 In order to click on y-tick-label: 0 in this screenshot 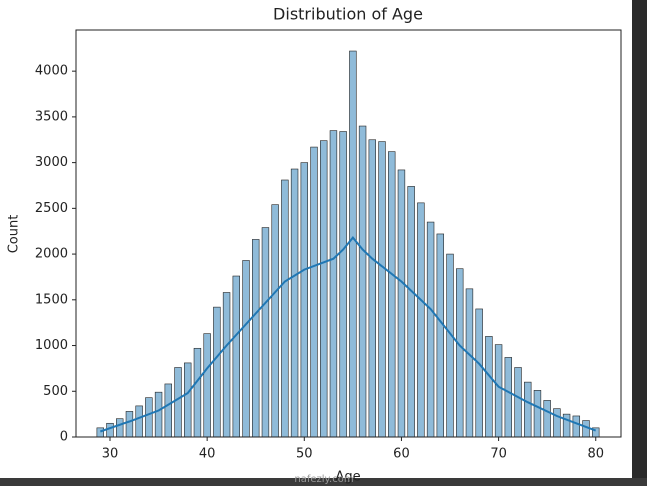, I will do `click(64, 437)`.